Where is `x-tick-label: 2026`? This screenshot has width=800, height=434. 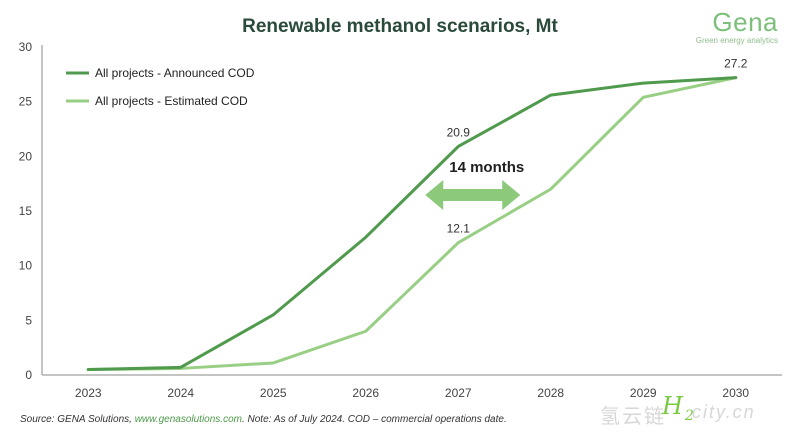
x-tick-label: 2026 is located at coordinates (365, 393).